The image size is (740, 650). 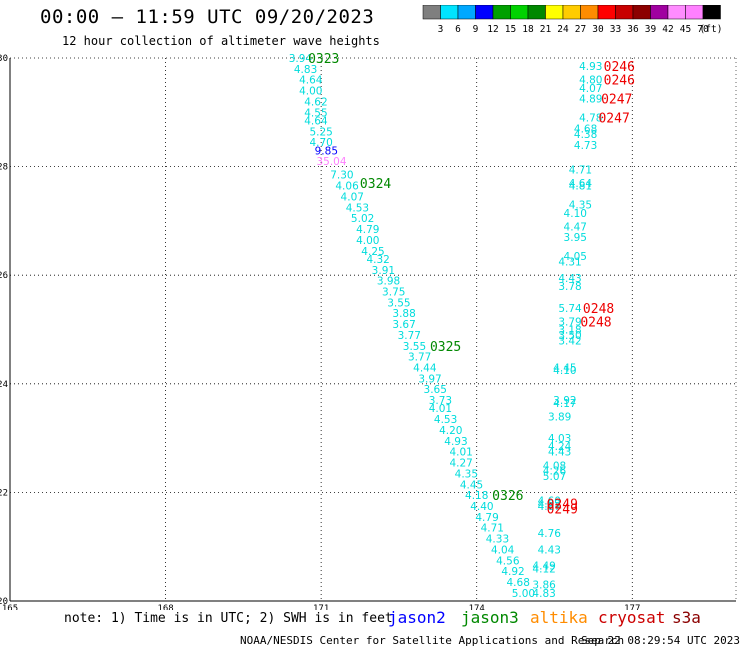 I want to click on swh-value-label: 4.38, so click(x=585, y=135).